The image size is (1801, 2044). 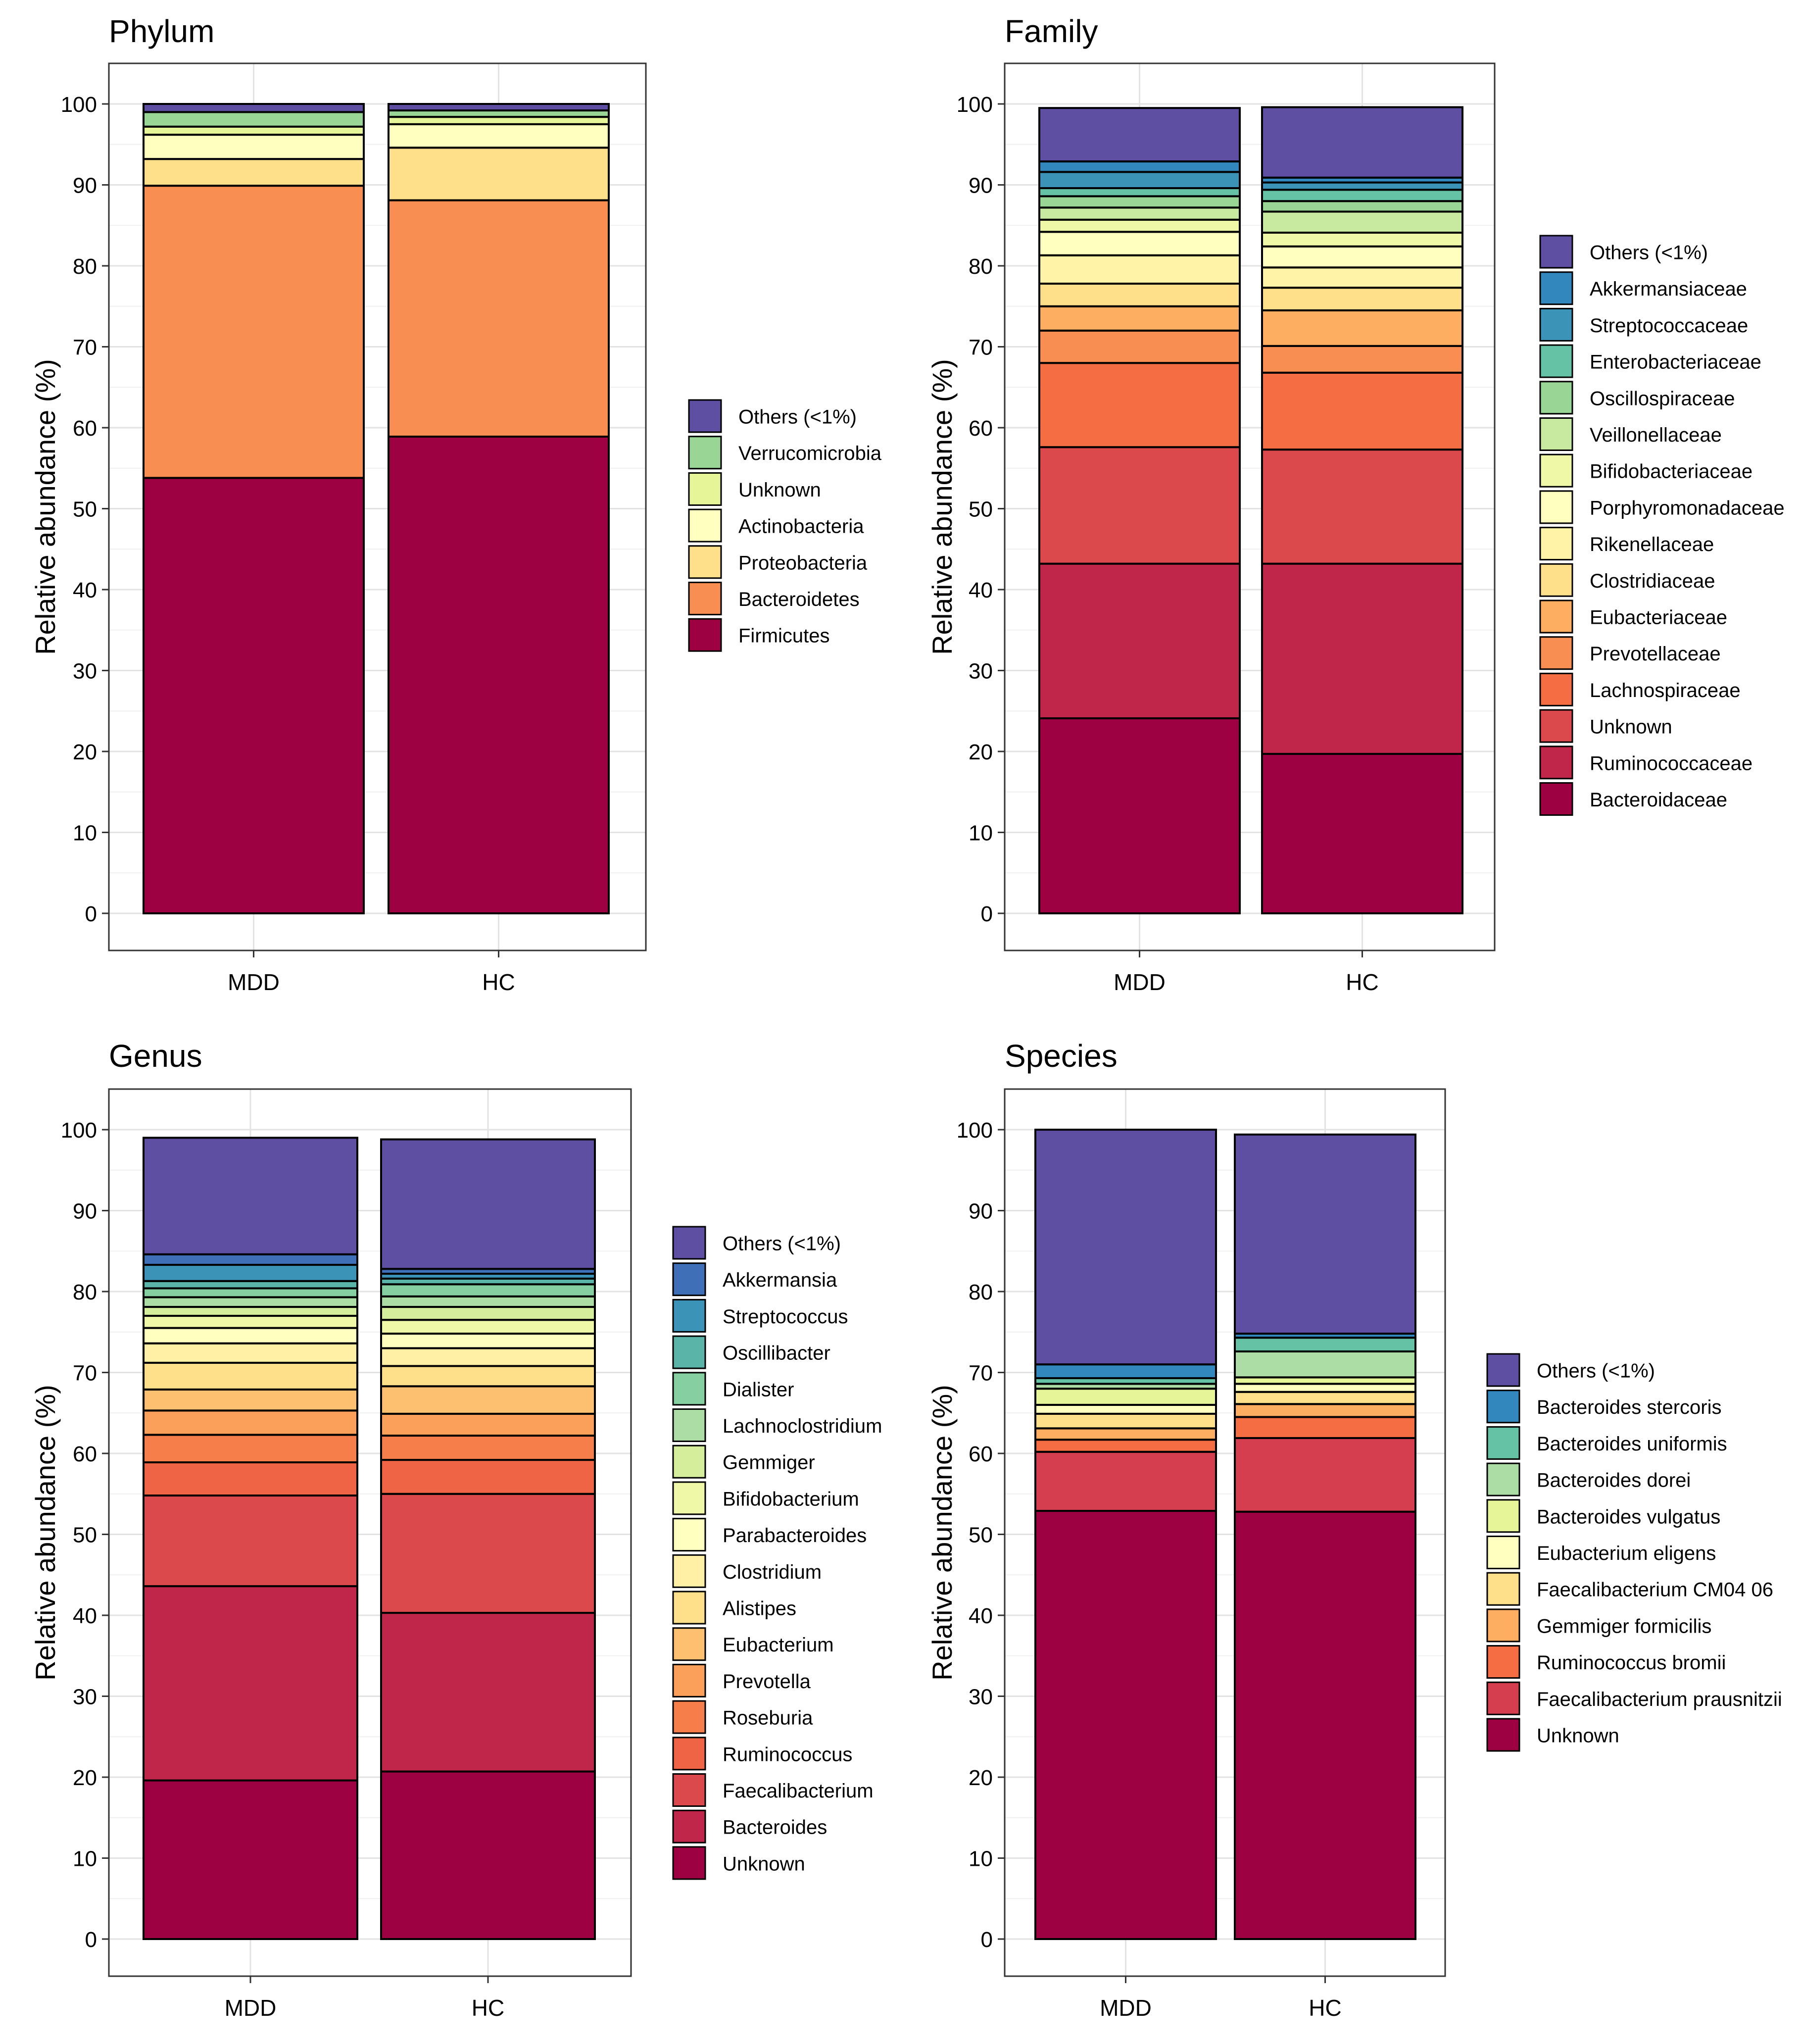 What do you see at coordinates (250, 1448) in the screenshot?
I see `bar-segment-mdd-roseburia` at bounding box center [250, 1448].